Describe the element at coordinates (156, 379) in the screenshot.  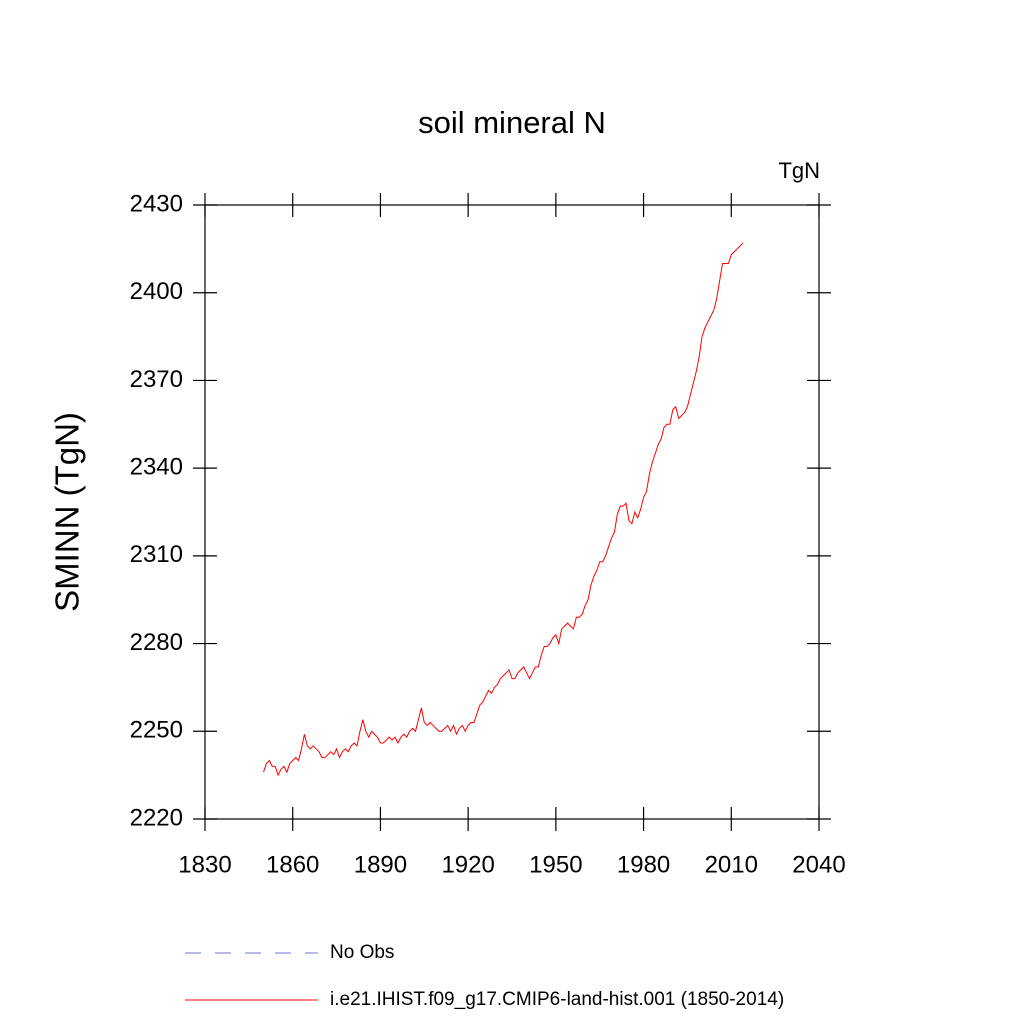
I see `y-tick-label: 2370` at that location.